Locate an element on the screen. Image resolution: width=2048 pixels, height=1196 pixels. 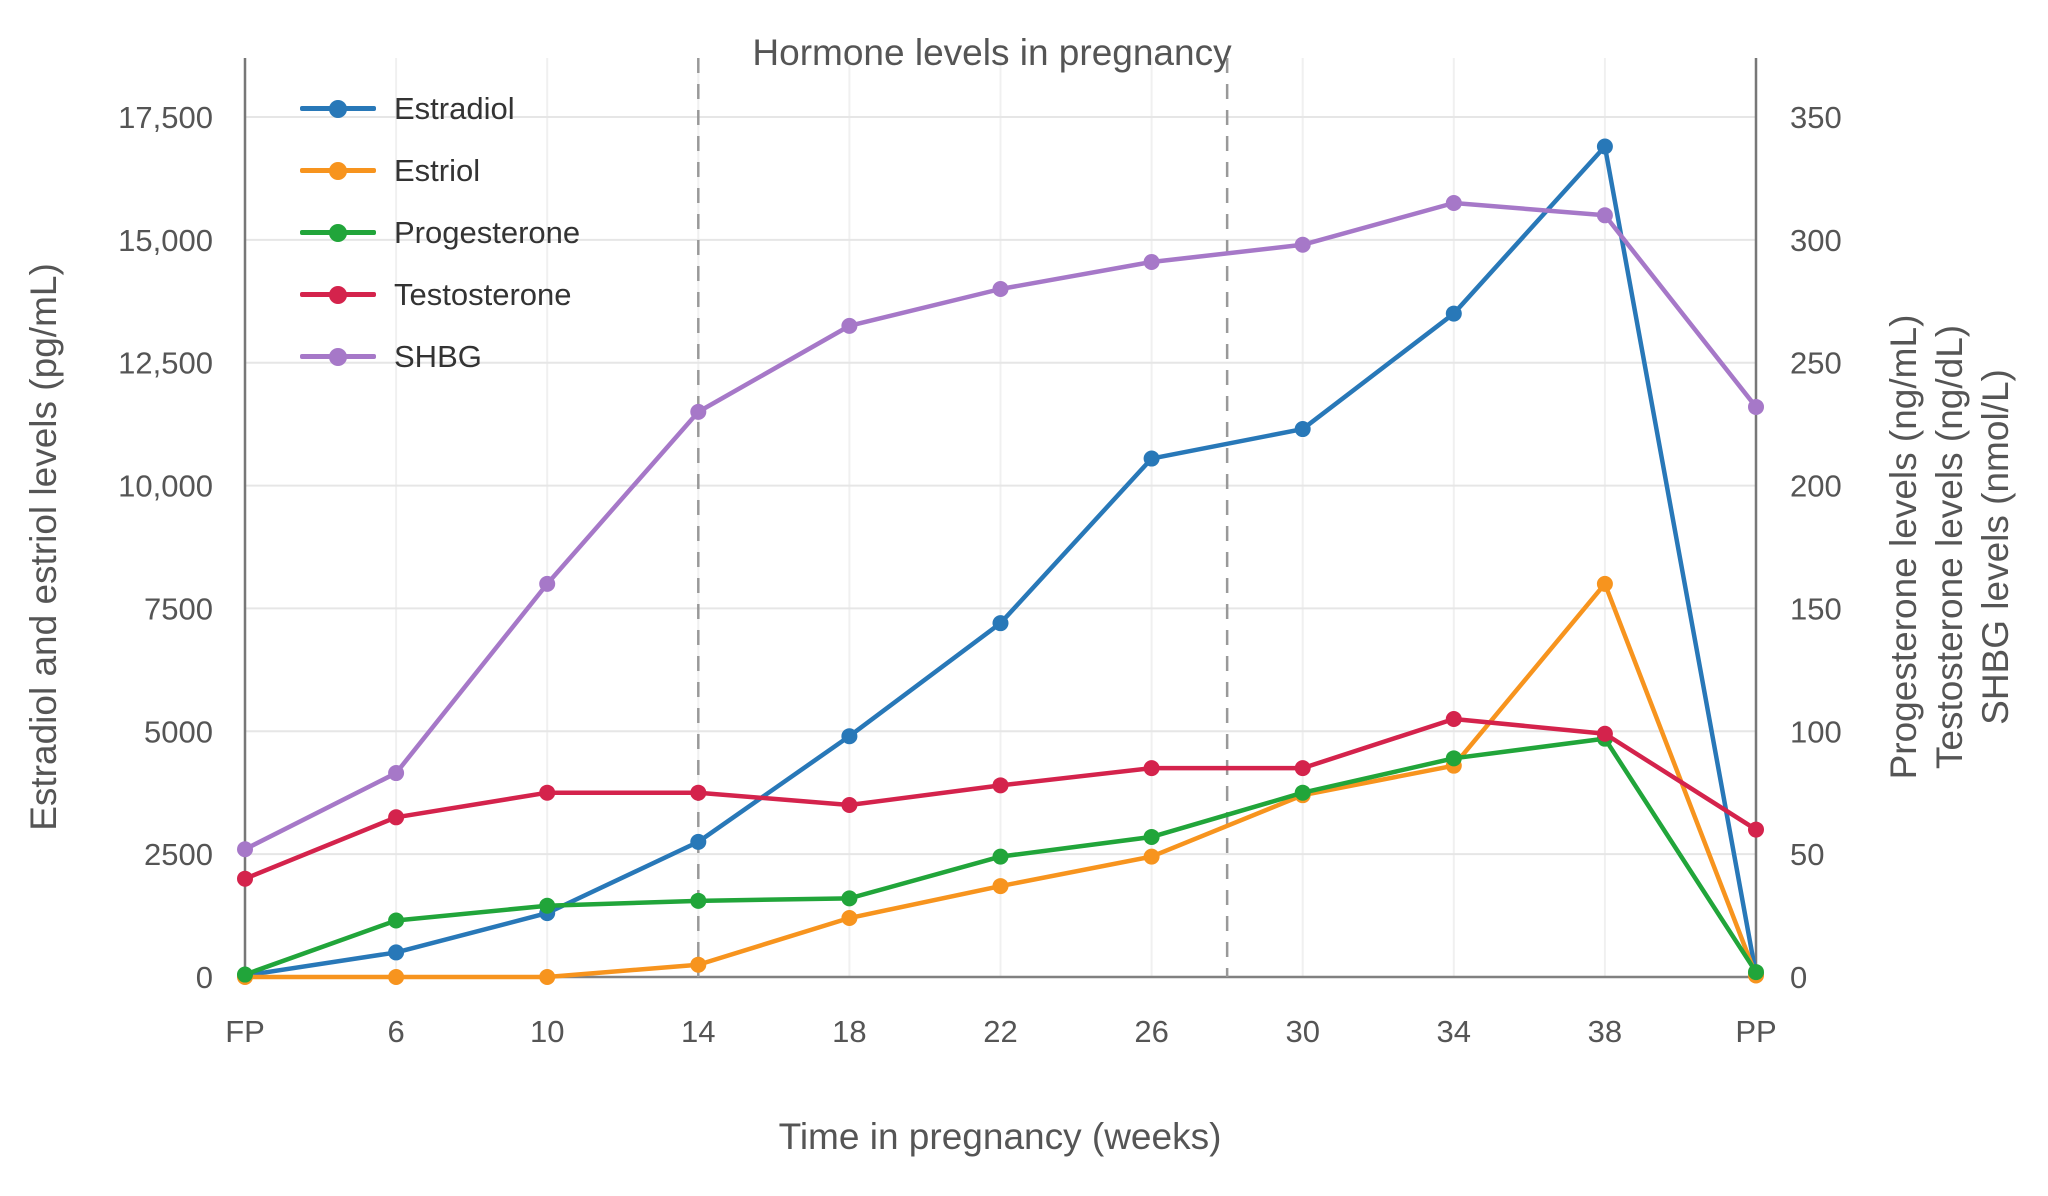
x-axis-title: Time in pregnancy (weeks) is located at coordinates (1000, 1136).